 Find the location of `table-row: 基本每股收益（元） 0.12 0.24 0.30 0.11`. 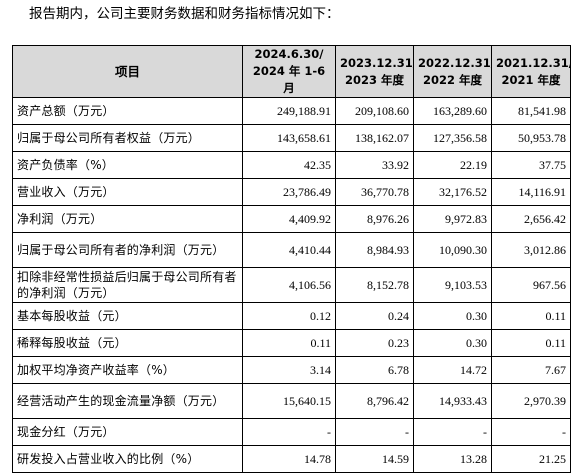

table-row: 基本每股收益（元） 0.12 0.24 0.30 0.11 is located at coordinates (291, 316).